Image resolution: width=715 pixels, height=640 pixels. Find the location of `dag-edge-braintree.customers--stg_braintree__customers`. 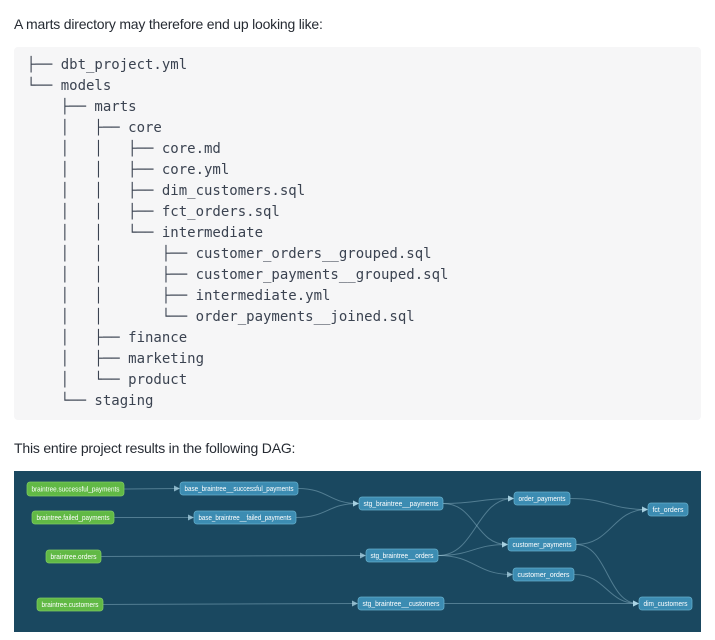

dag-edge-braintree.customers--stg_braintree__customers is located at coordinates (230, 603).